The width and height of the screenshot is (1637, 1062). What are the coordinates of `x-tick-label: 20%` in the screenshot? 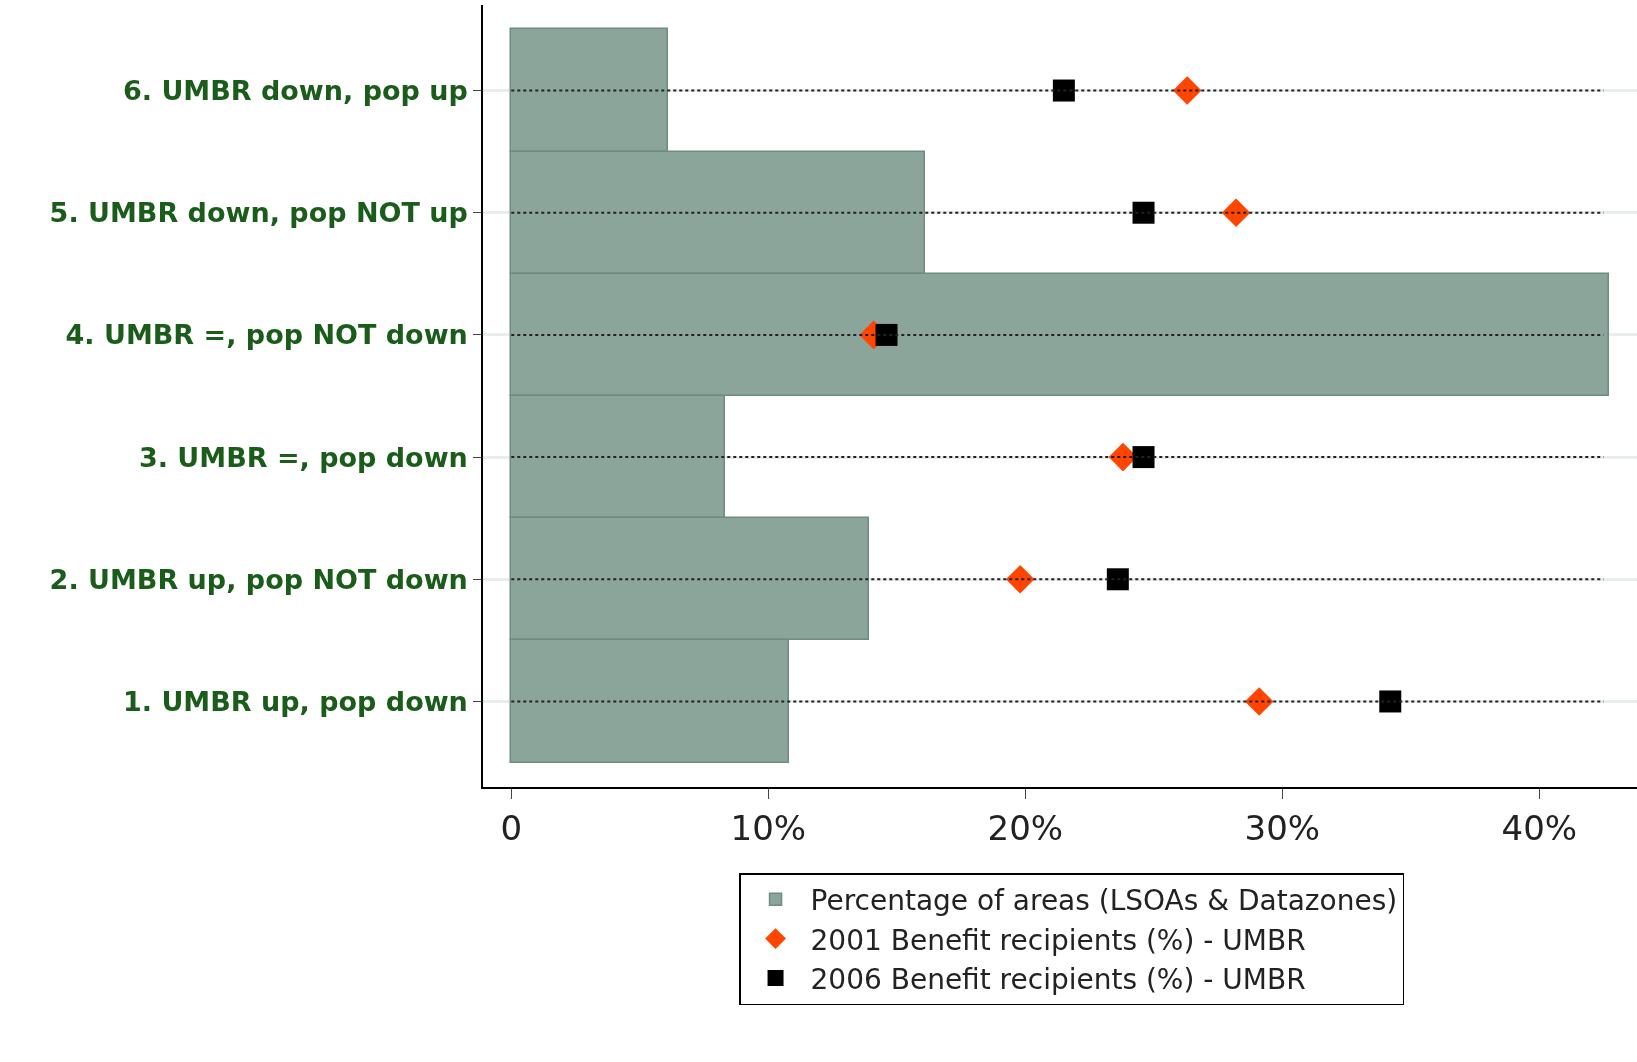 It's located at (1025, 827).